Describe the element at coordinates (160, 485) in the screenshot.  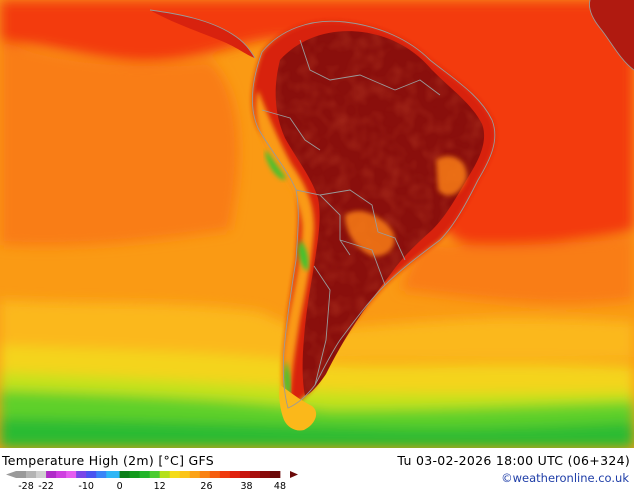
I see `legend-tick-label: 12` at that location.